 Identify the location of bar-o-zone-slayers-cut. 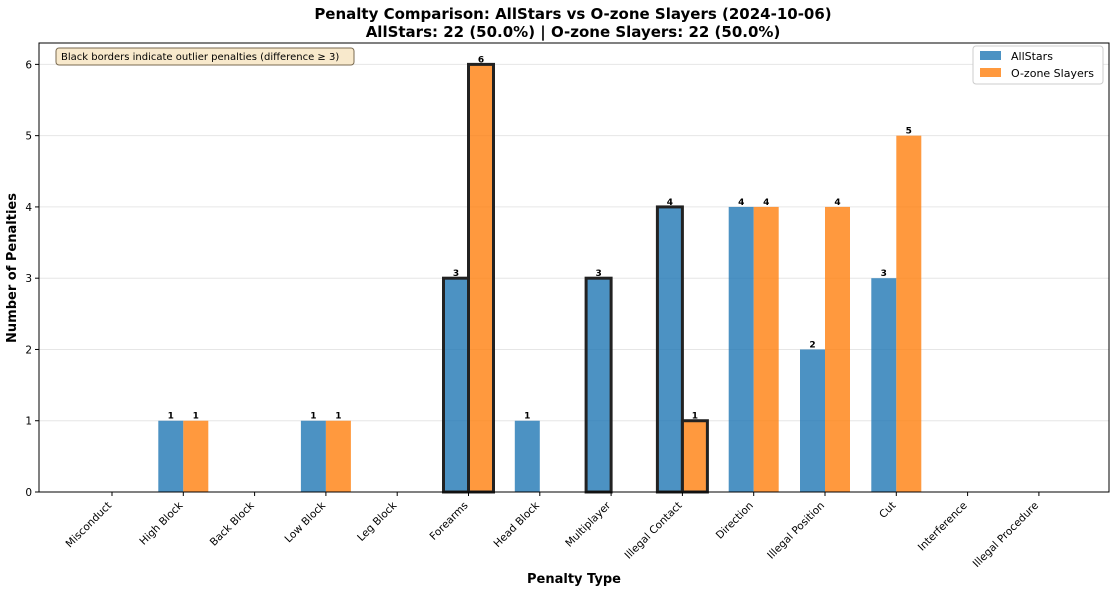
(909, 313).